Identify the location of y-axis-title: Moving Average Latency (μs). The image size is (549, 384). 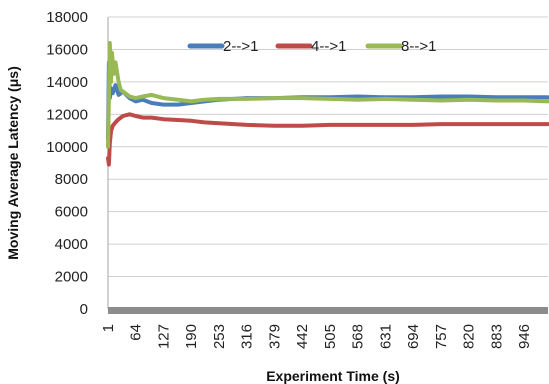
(13, 162).